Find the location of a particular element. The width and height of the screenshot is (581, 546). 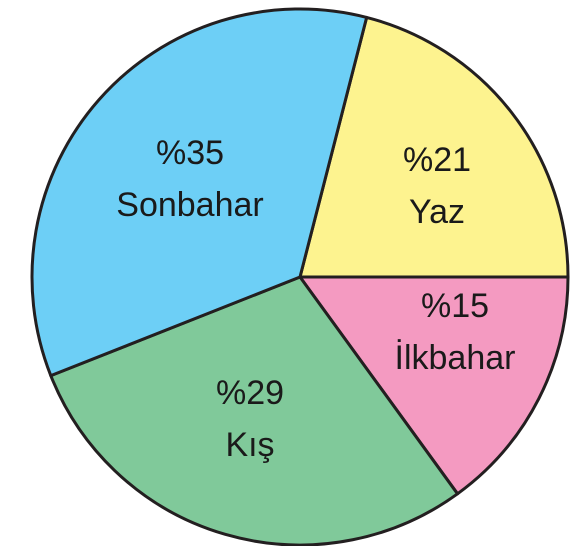

value-label: %35 is located at coordinates (190, 153).